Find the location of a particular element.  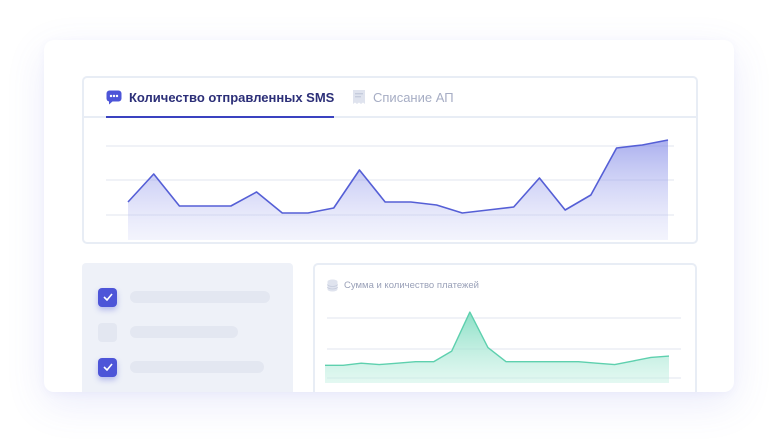

payments-chart-area is located at coordinates (497, 347).